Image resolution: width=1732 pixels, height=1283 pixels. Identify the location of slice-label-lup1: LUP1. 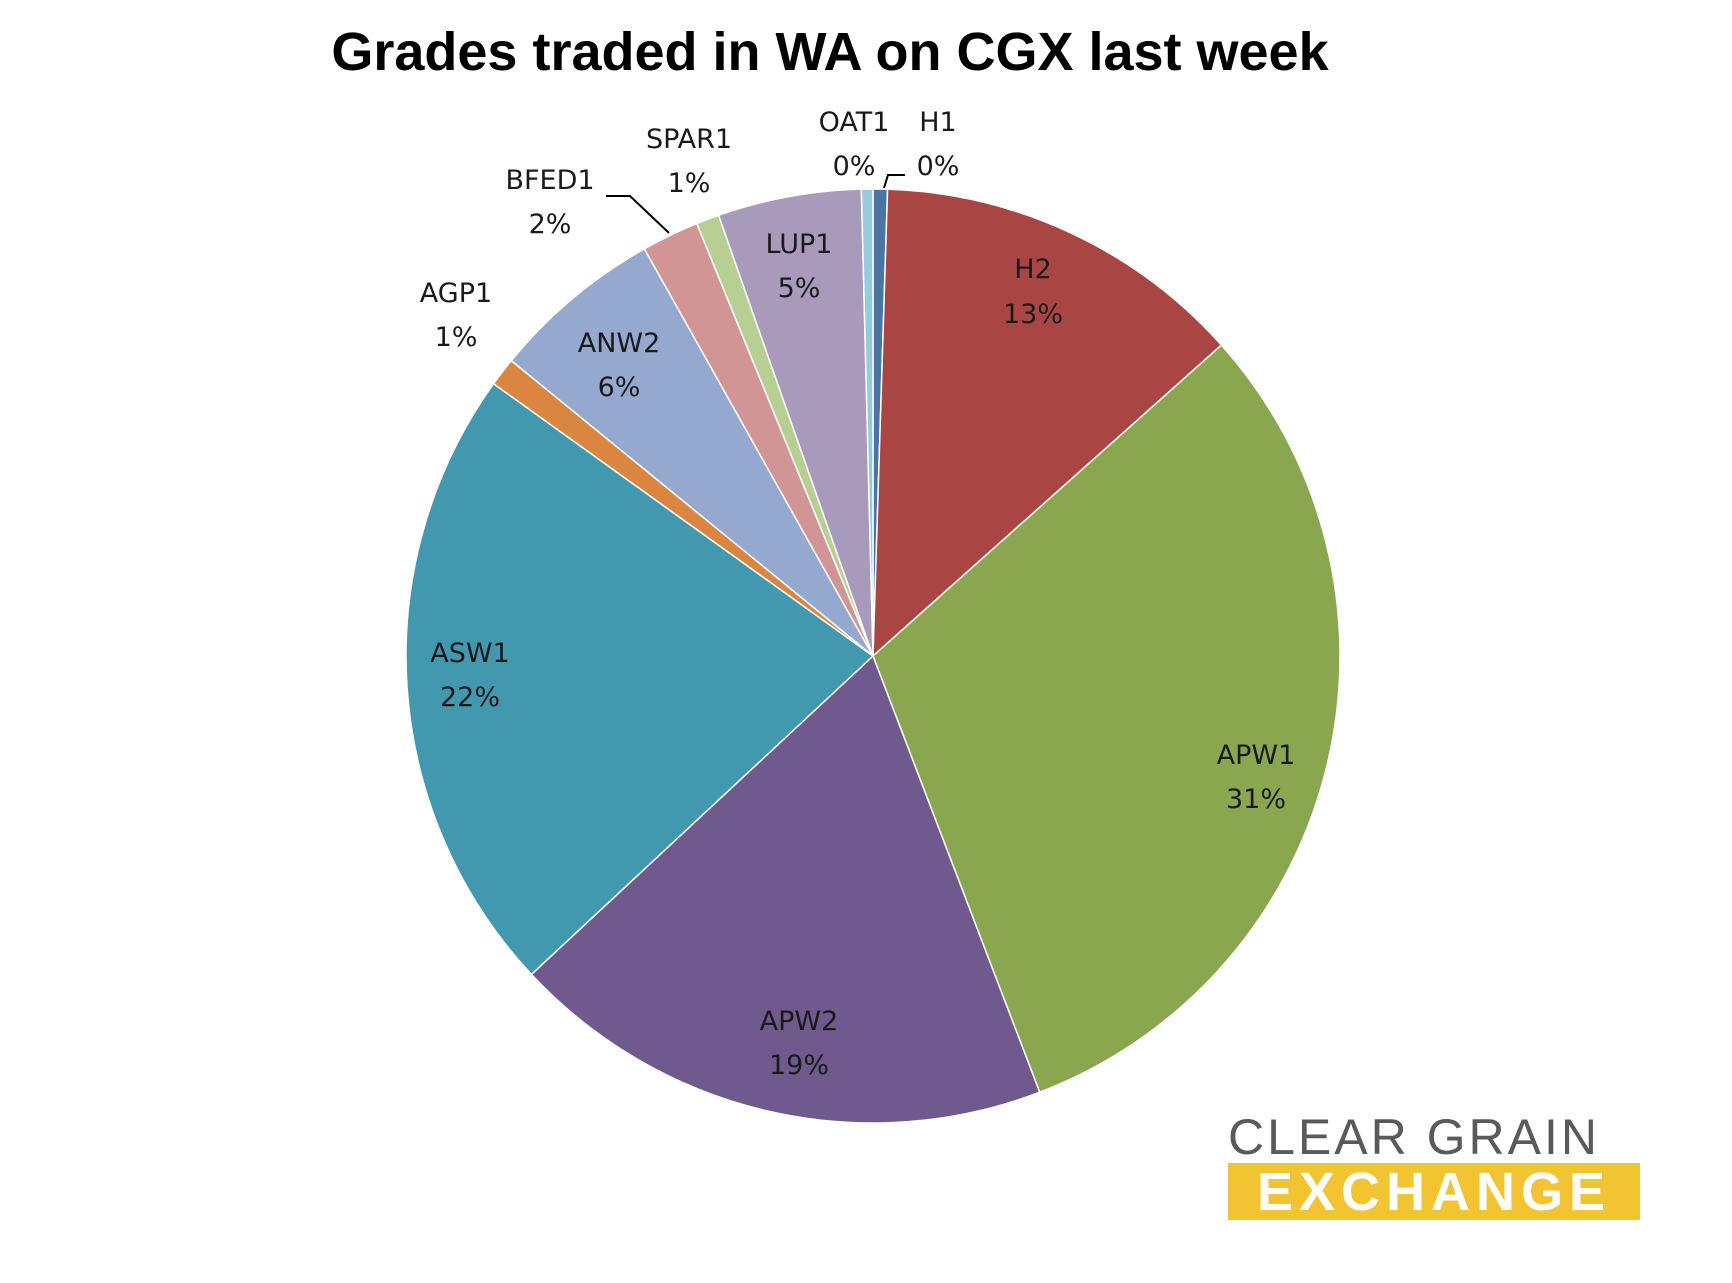
(799, 244).